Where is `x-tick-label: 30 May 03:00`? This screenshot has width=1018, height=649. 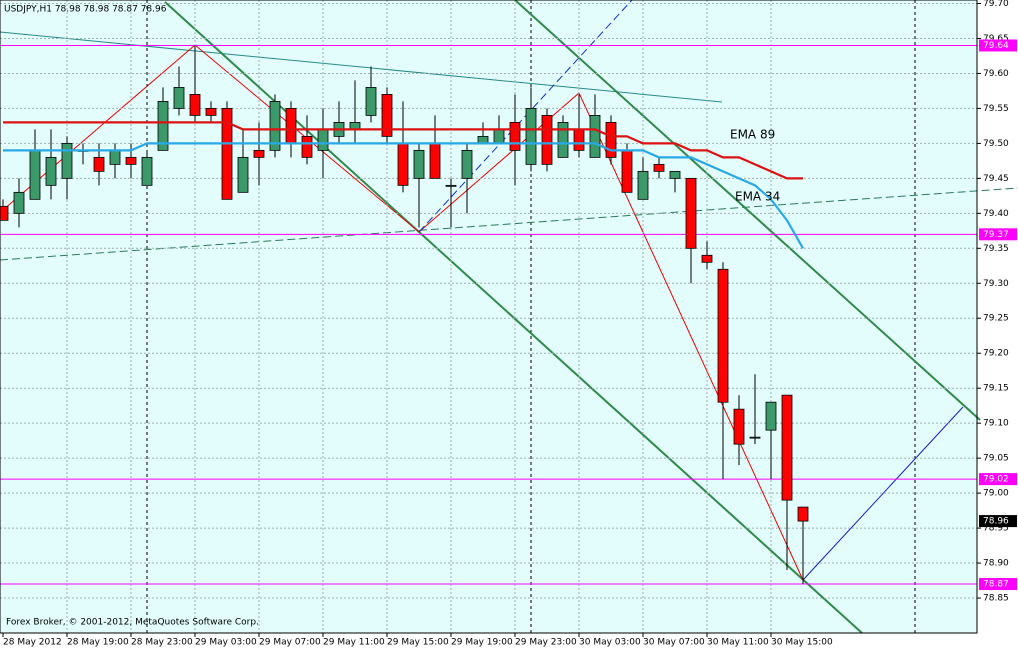 x-tick-label: 30 May 03:00 is located at coordinates (610, 643).